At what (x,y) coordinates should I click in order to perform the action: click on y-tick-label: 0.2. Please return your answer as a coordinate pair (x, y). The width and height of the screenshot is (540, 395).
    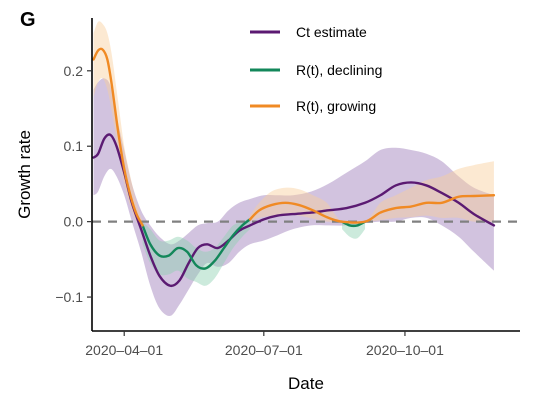
    Looking at the image, I should click on (74, 71).